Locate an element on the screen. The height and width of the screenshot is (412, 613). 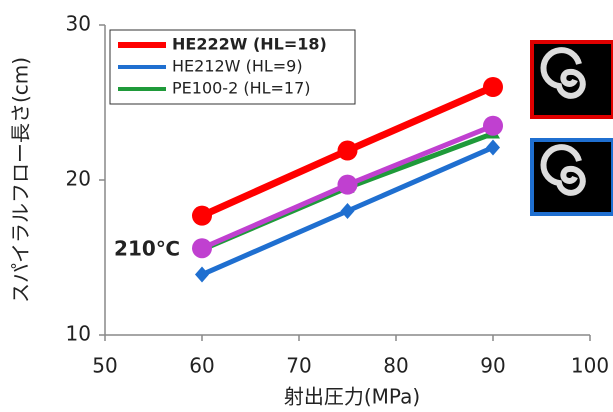
x-tick-label: 70 is located at coordinates (298, 366).